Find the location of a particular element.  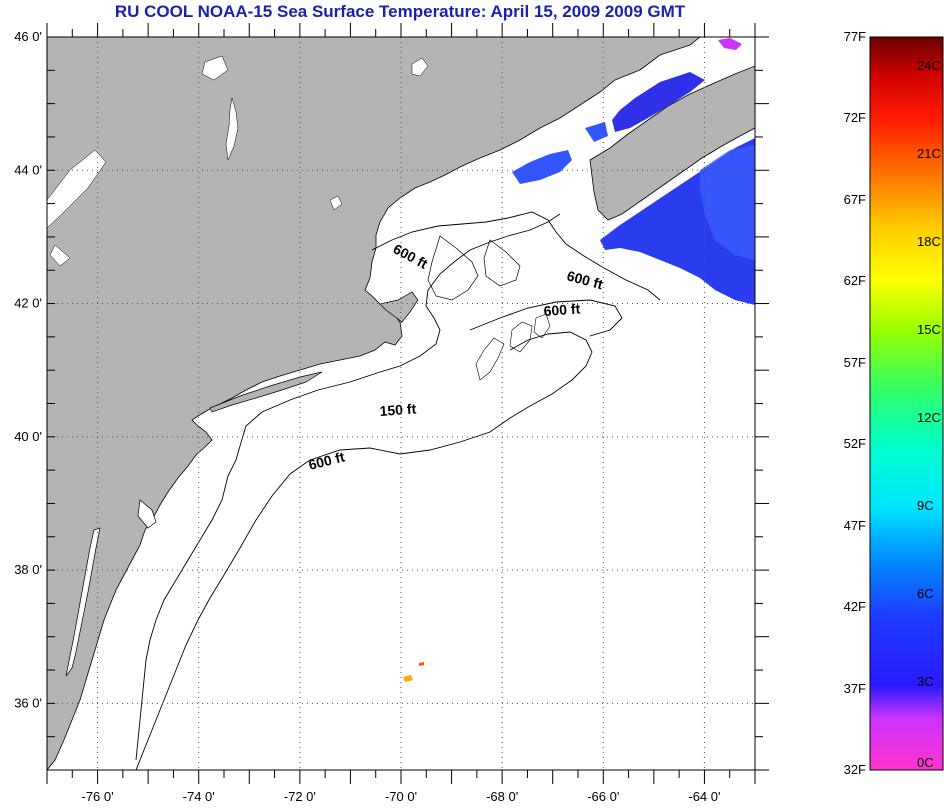

colorbar-c-label: 6C is located at coordinates (925, 594).